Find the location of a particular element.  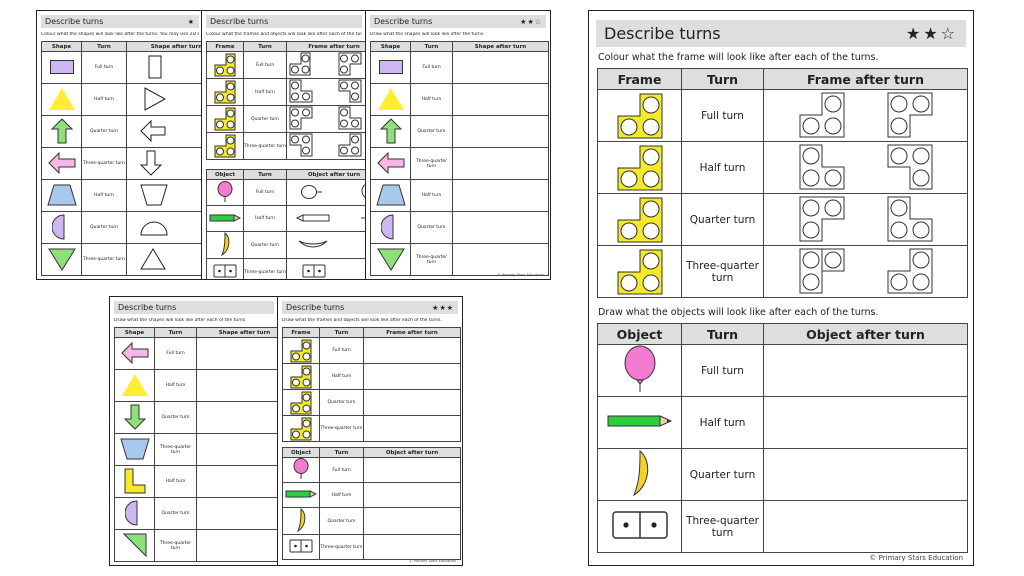

col-header-after: Object after turn is located at coordinates (326, 174).